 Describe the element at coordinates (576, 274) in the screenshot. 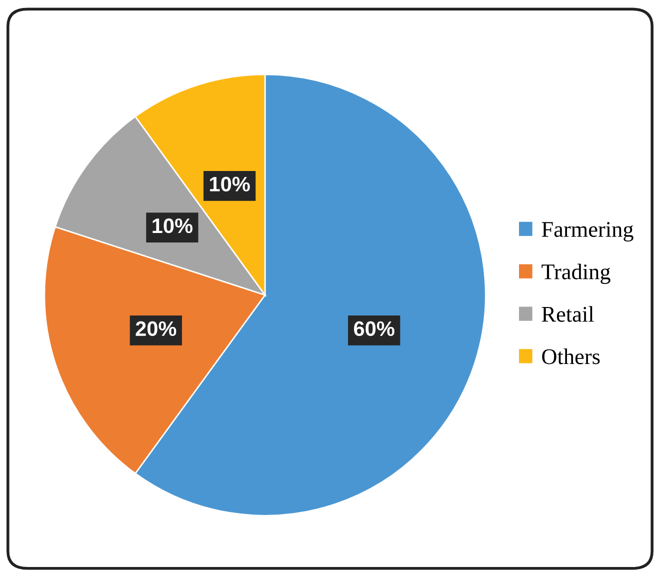

I see `legend-label: Trading` at that location.